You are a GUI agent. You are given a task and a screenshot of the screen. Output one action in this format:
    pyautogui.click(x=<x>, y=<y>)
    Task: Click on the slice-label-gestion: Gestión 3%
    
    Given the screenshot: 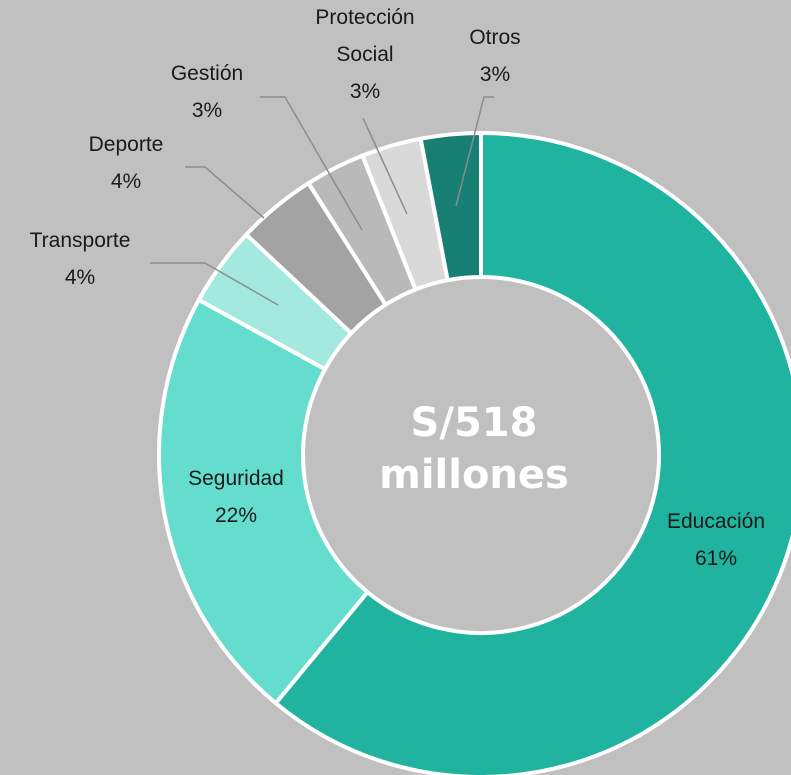 What is the action you would take?
    pyautogui.click(x=207, y=92)
    